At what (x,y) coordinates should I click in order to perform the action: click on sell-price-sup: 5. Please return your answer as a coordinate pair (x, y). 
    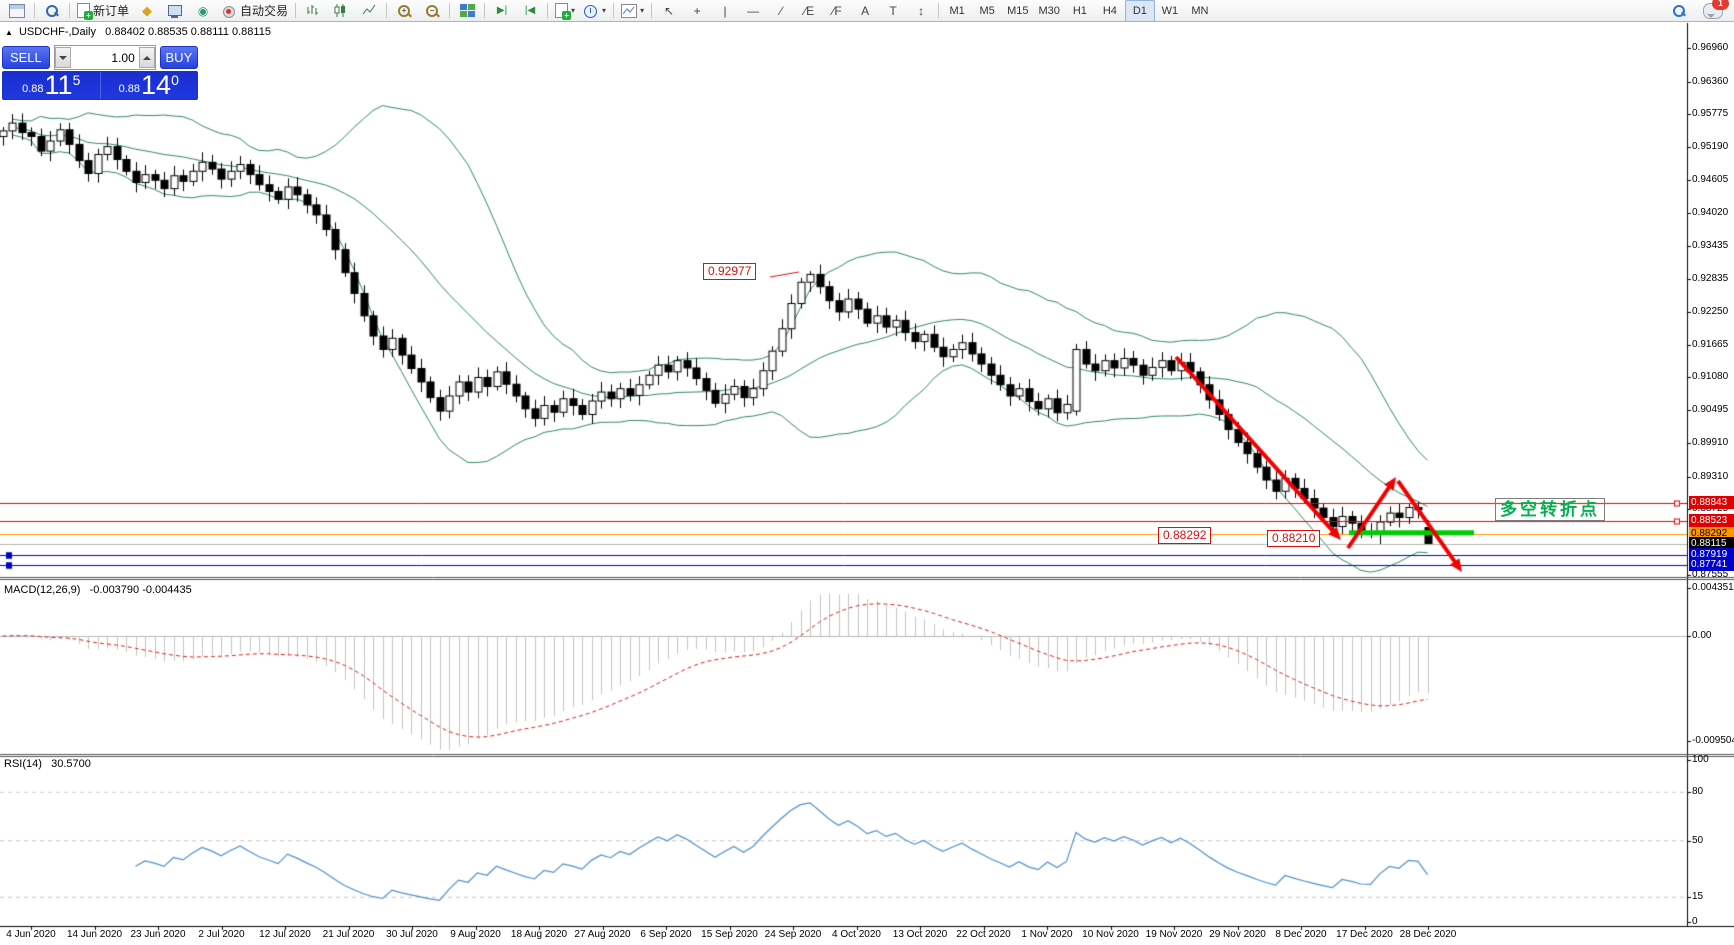
    Looking at the image, I should click on (76, 80).